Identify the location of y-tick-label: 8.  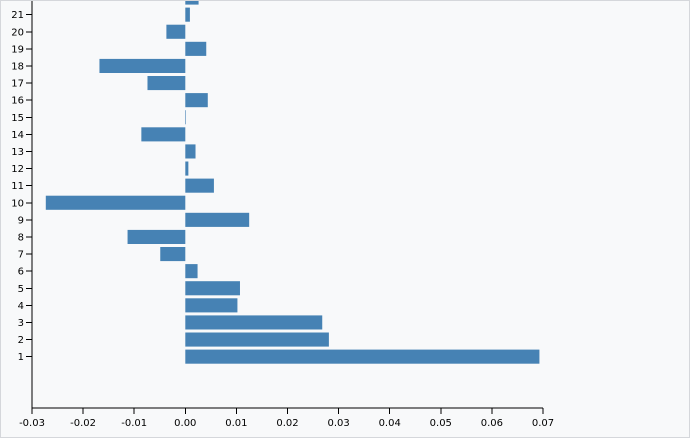
(21, 237).